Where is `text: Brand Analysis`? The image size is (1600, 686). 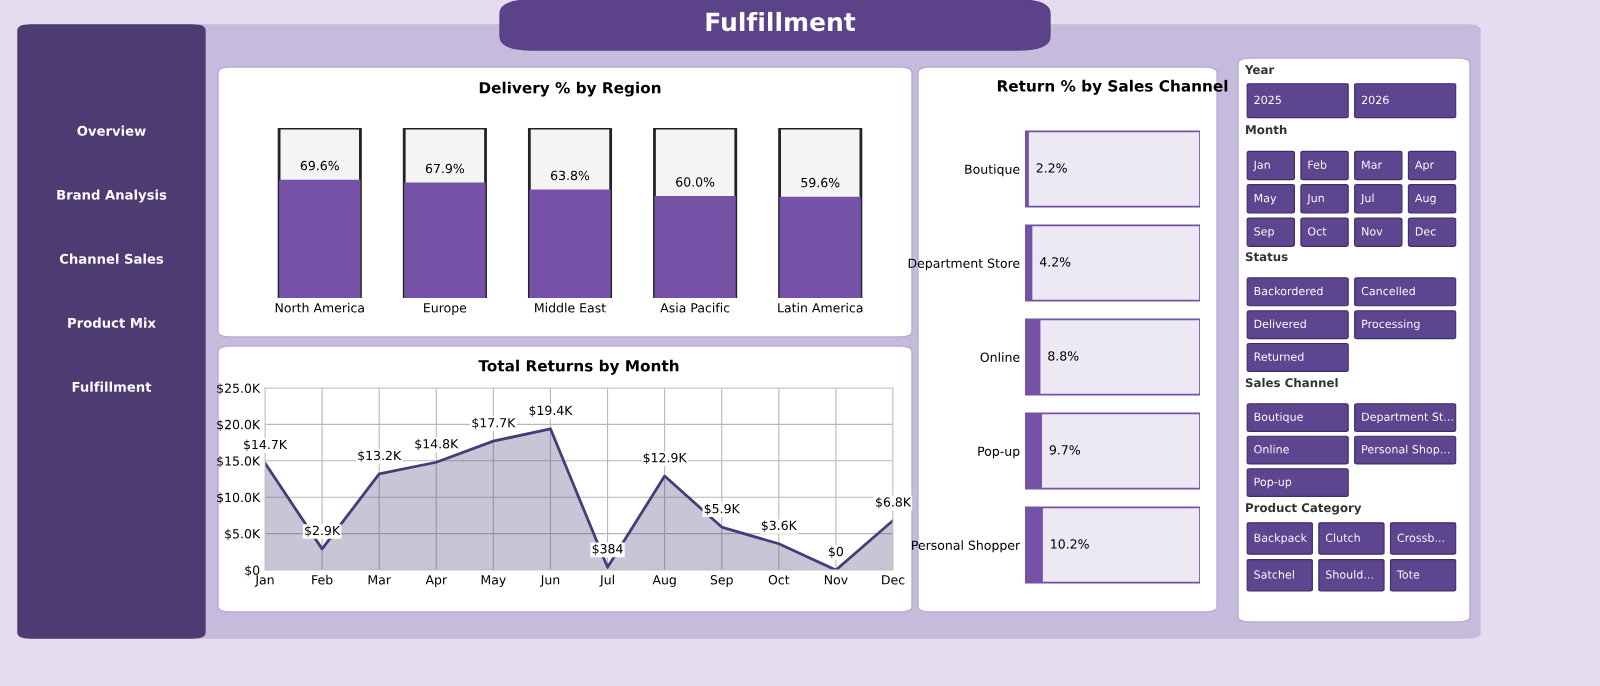 text: Brand Analysis is located at coordinates (112, 196).